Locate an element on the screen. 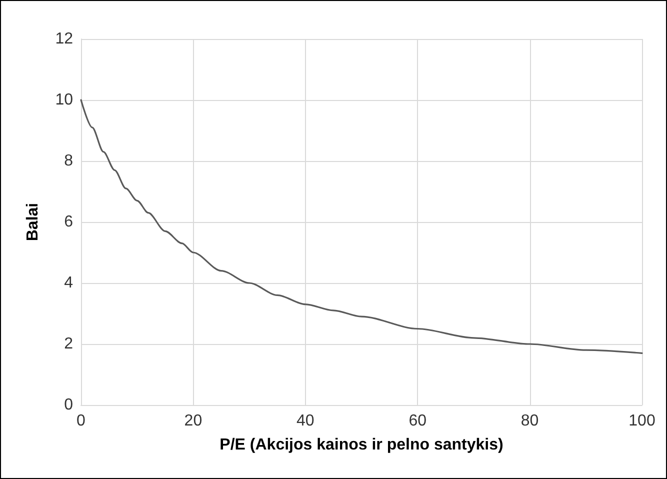 This screenshot has height=479, width=667. y-tick-label: 4 is located at coordinates (69, 283).